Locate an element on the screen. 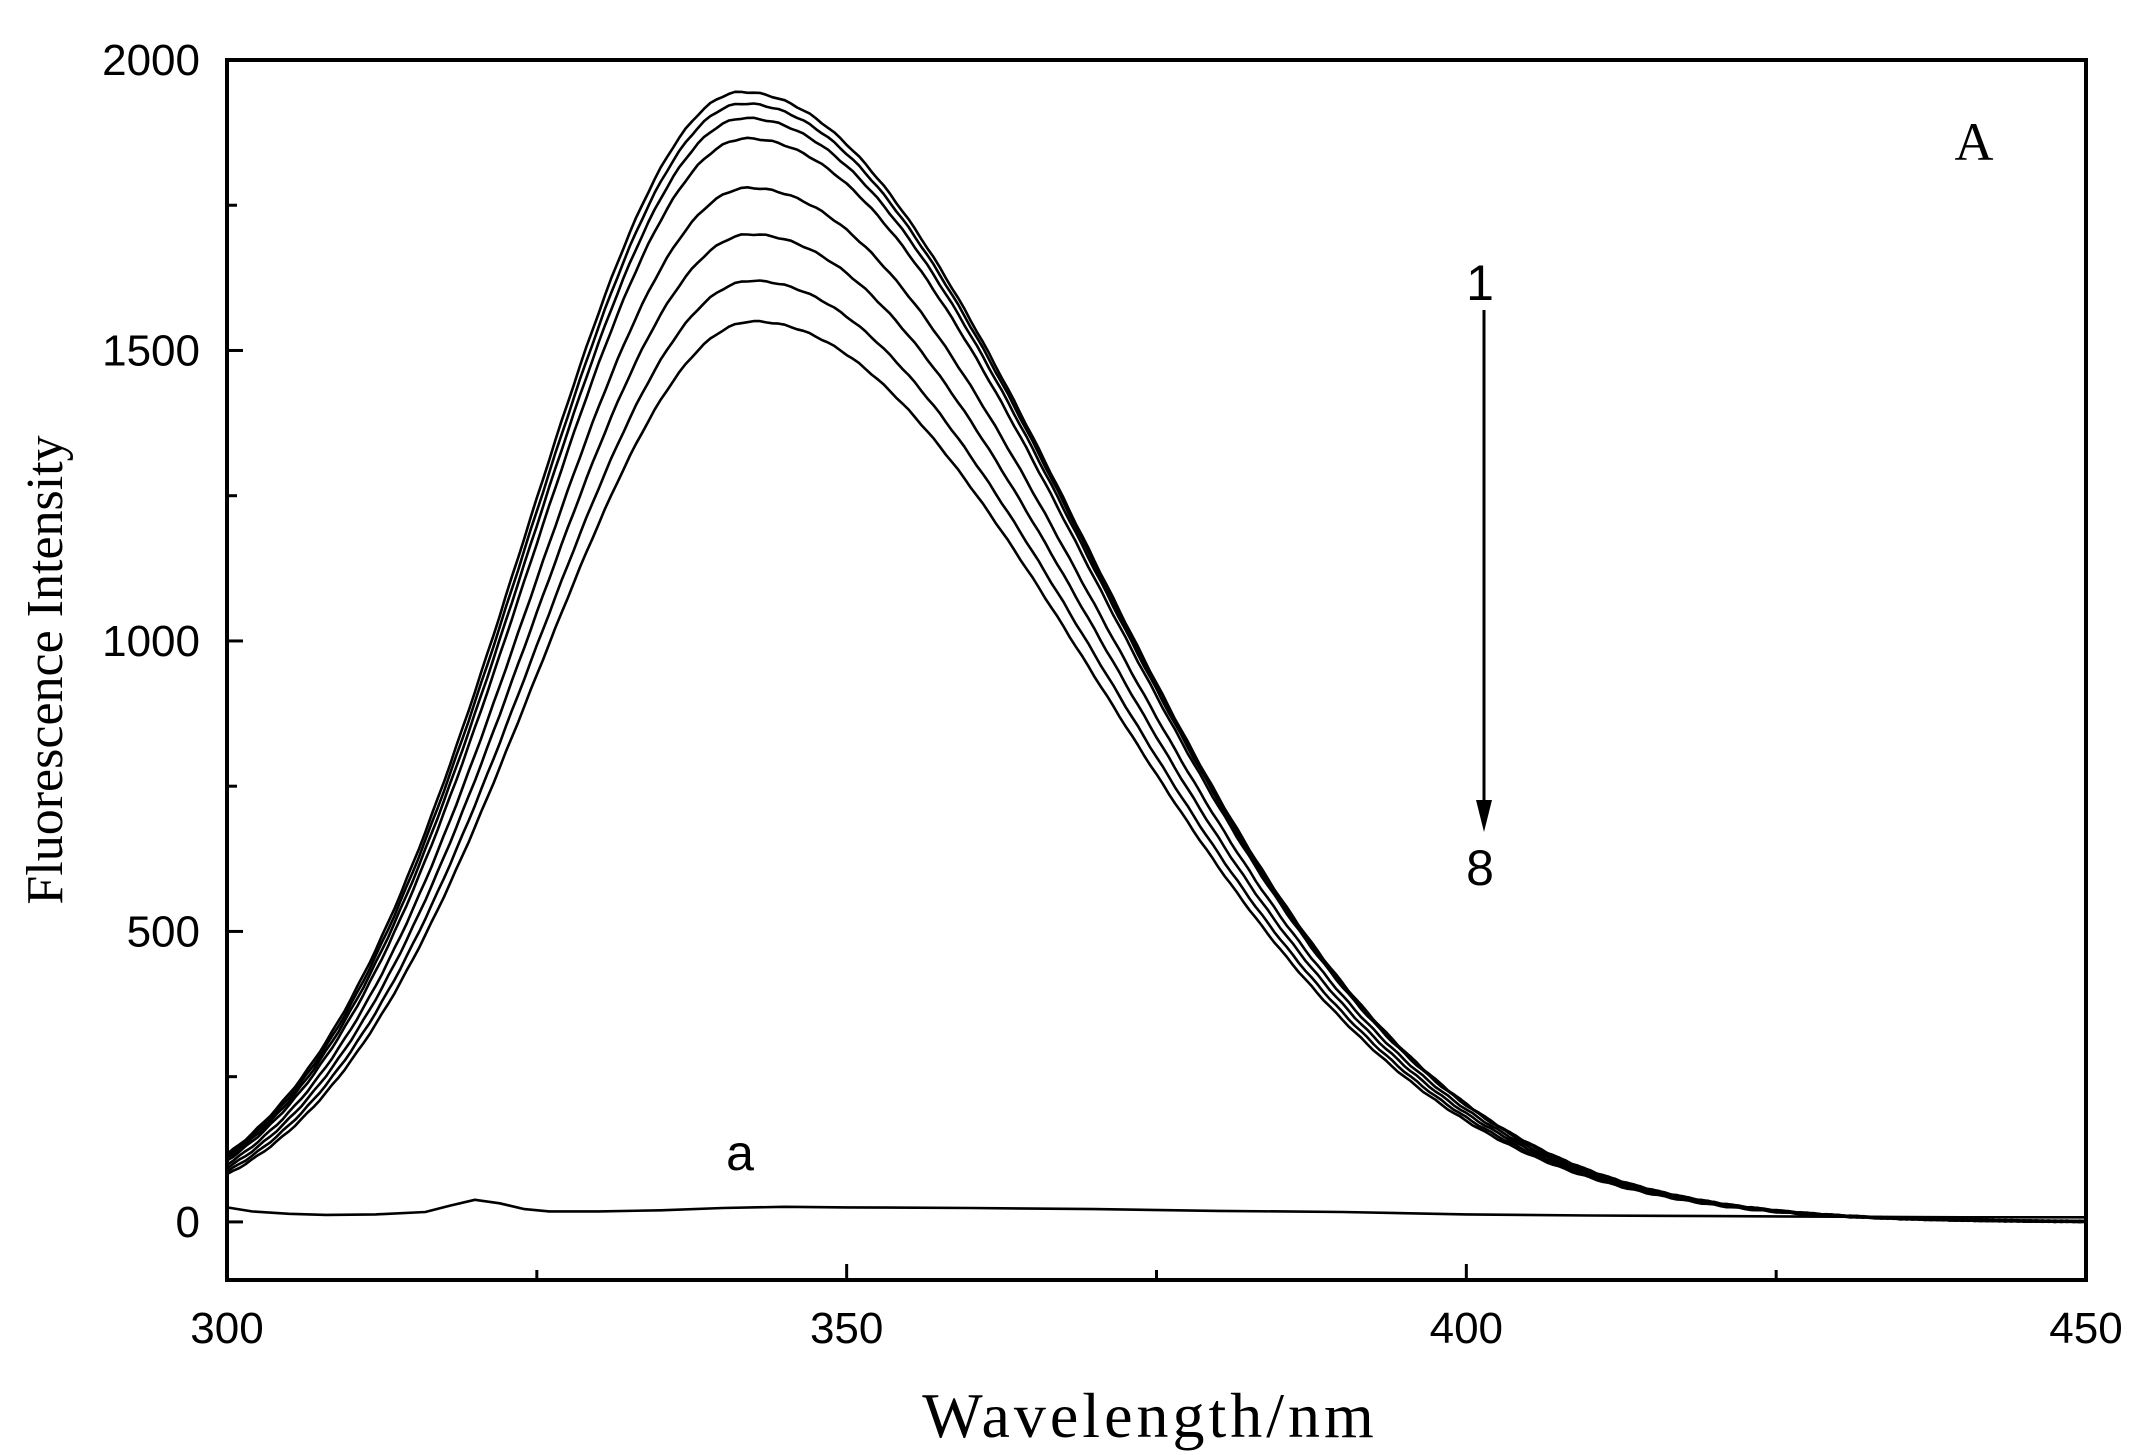 This screenshot has width=2134, height=1455. y-tick-label: 2000 is located at coordinates (151, 60).